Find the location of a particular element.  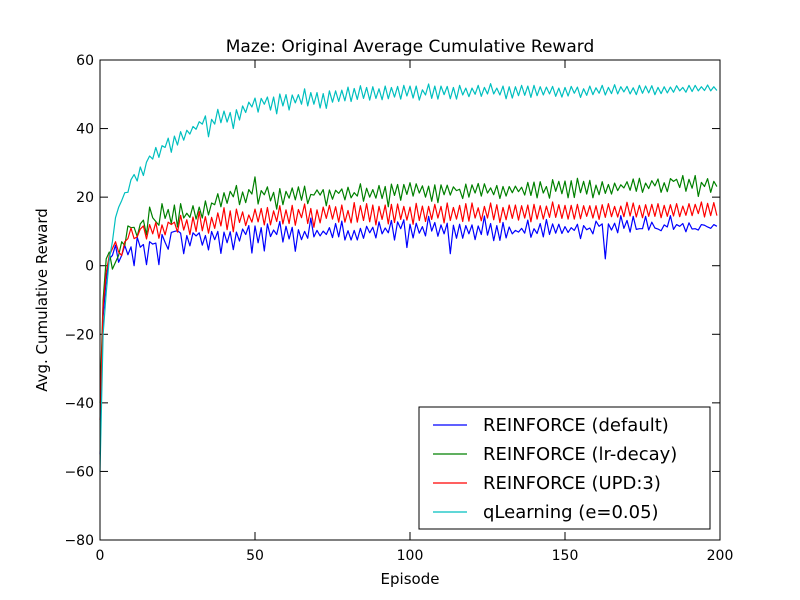

legend-label: qLearning (e=0.05) is located at coordinates (571, 512).